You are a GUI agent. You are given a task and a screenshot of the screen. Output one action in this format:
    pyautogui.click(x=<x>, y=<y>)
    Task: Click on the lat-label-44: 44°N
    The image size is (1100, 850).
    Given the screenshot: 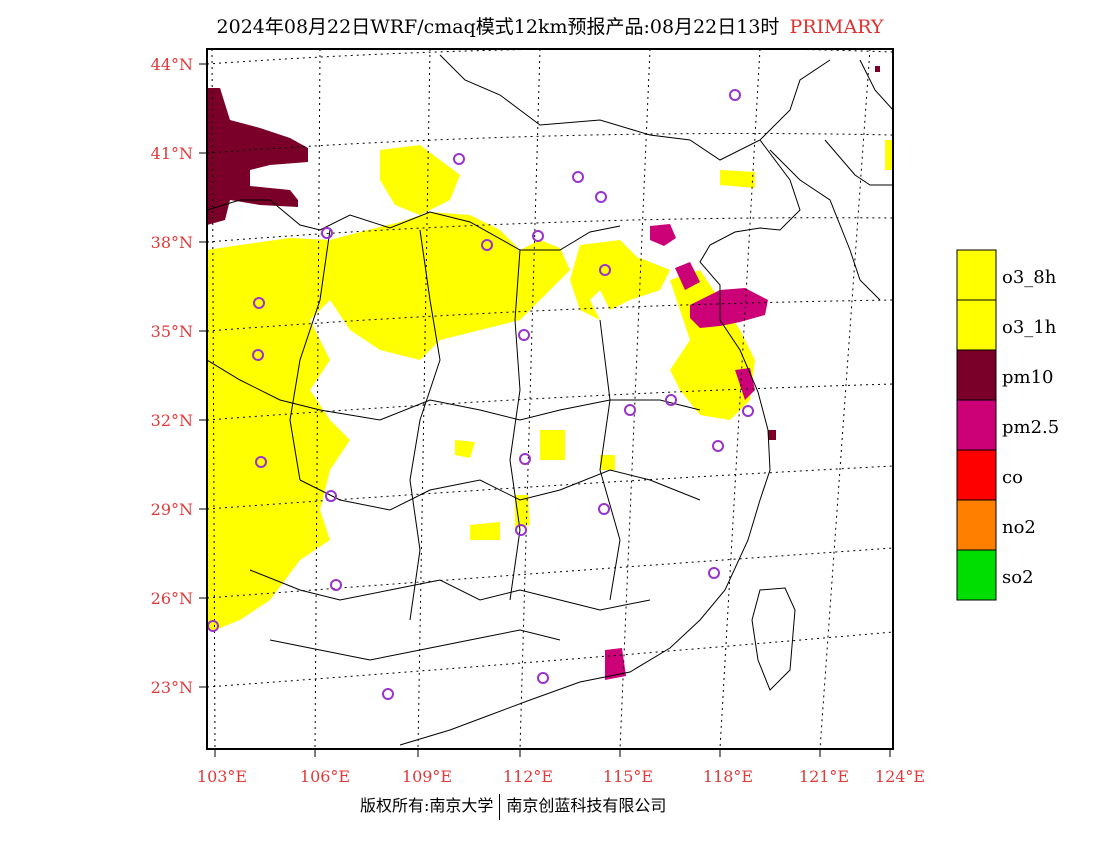 What is the action you would take?
    pyautogui.click(x=172, y=64)
    